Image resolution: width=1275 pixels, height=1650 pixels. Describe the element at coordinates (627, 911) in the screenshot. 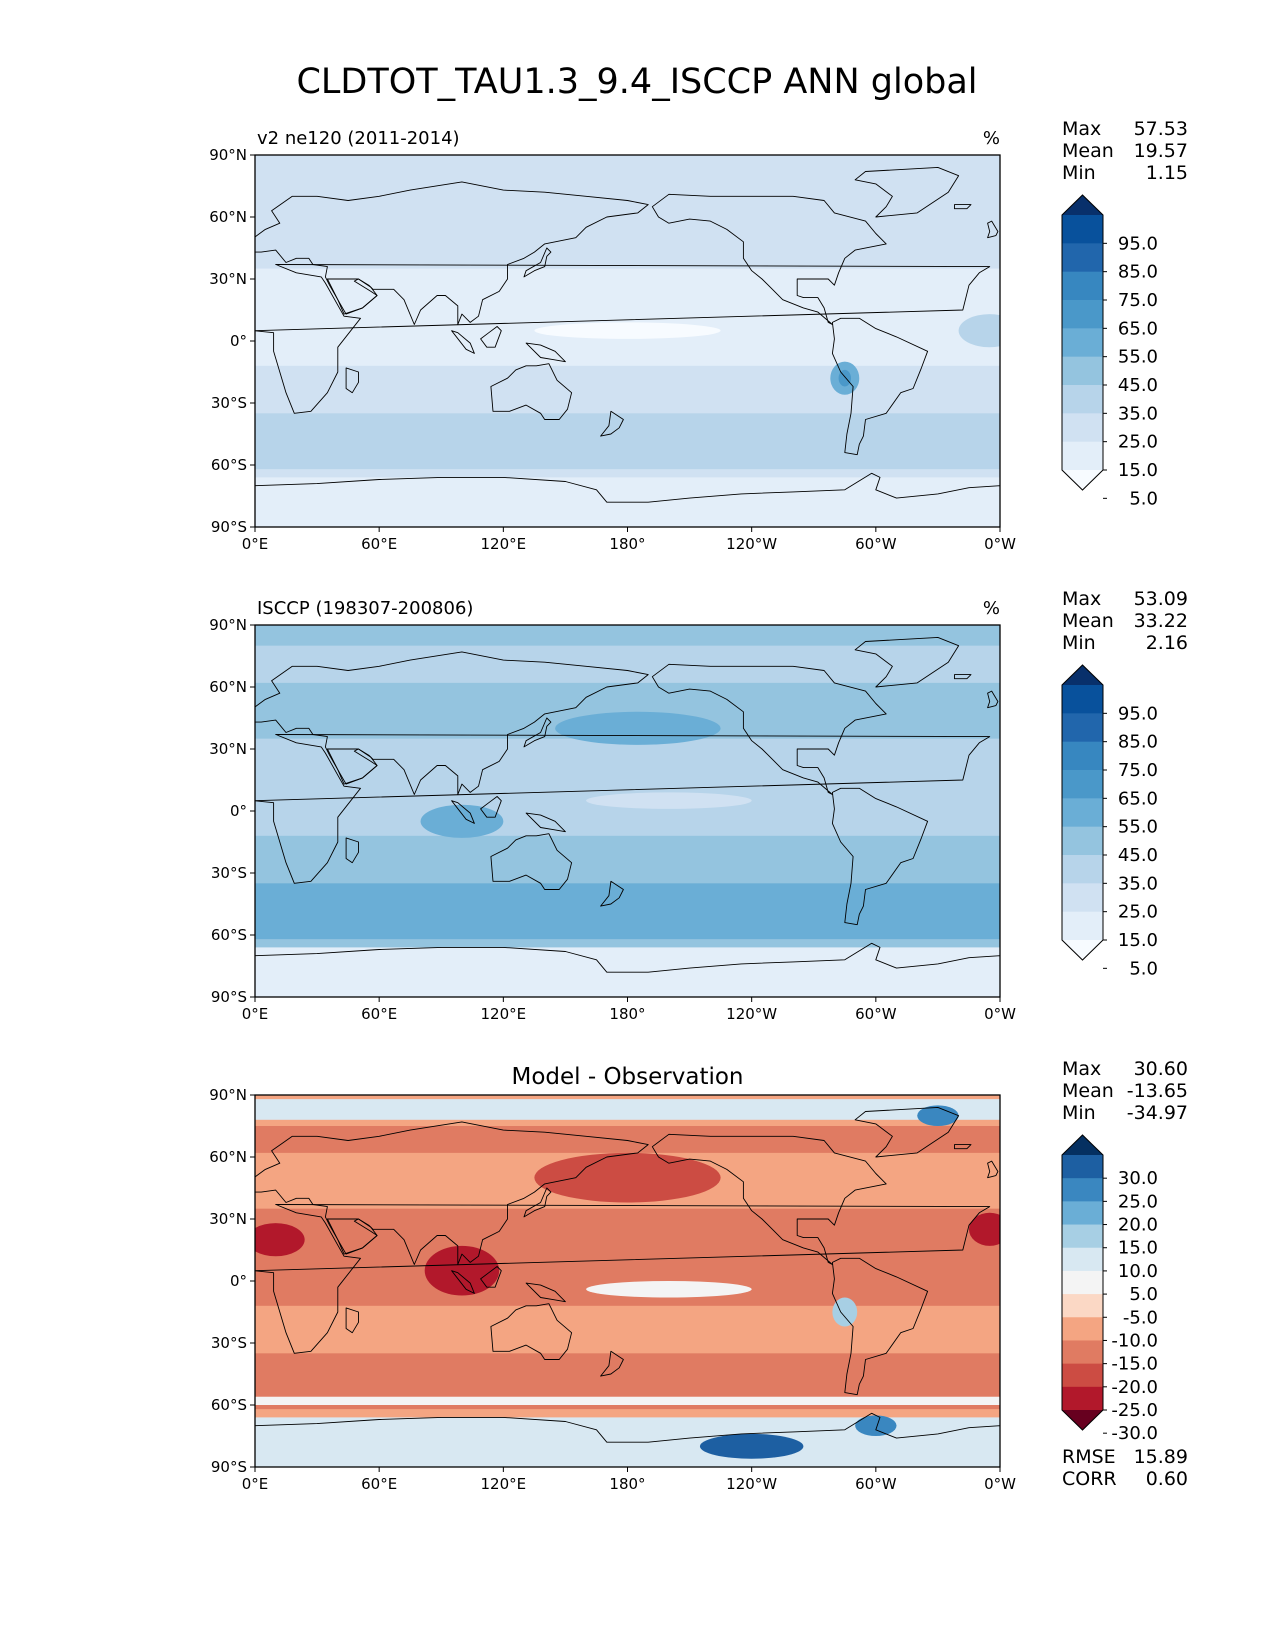

I see `southern-ocean-band` at that location.